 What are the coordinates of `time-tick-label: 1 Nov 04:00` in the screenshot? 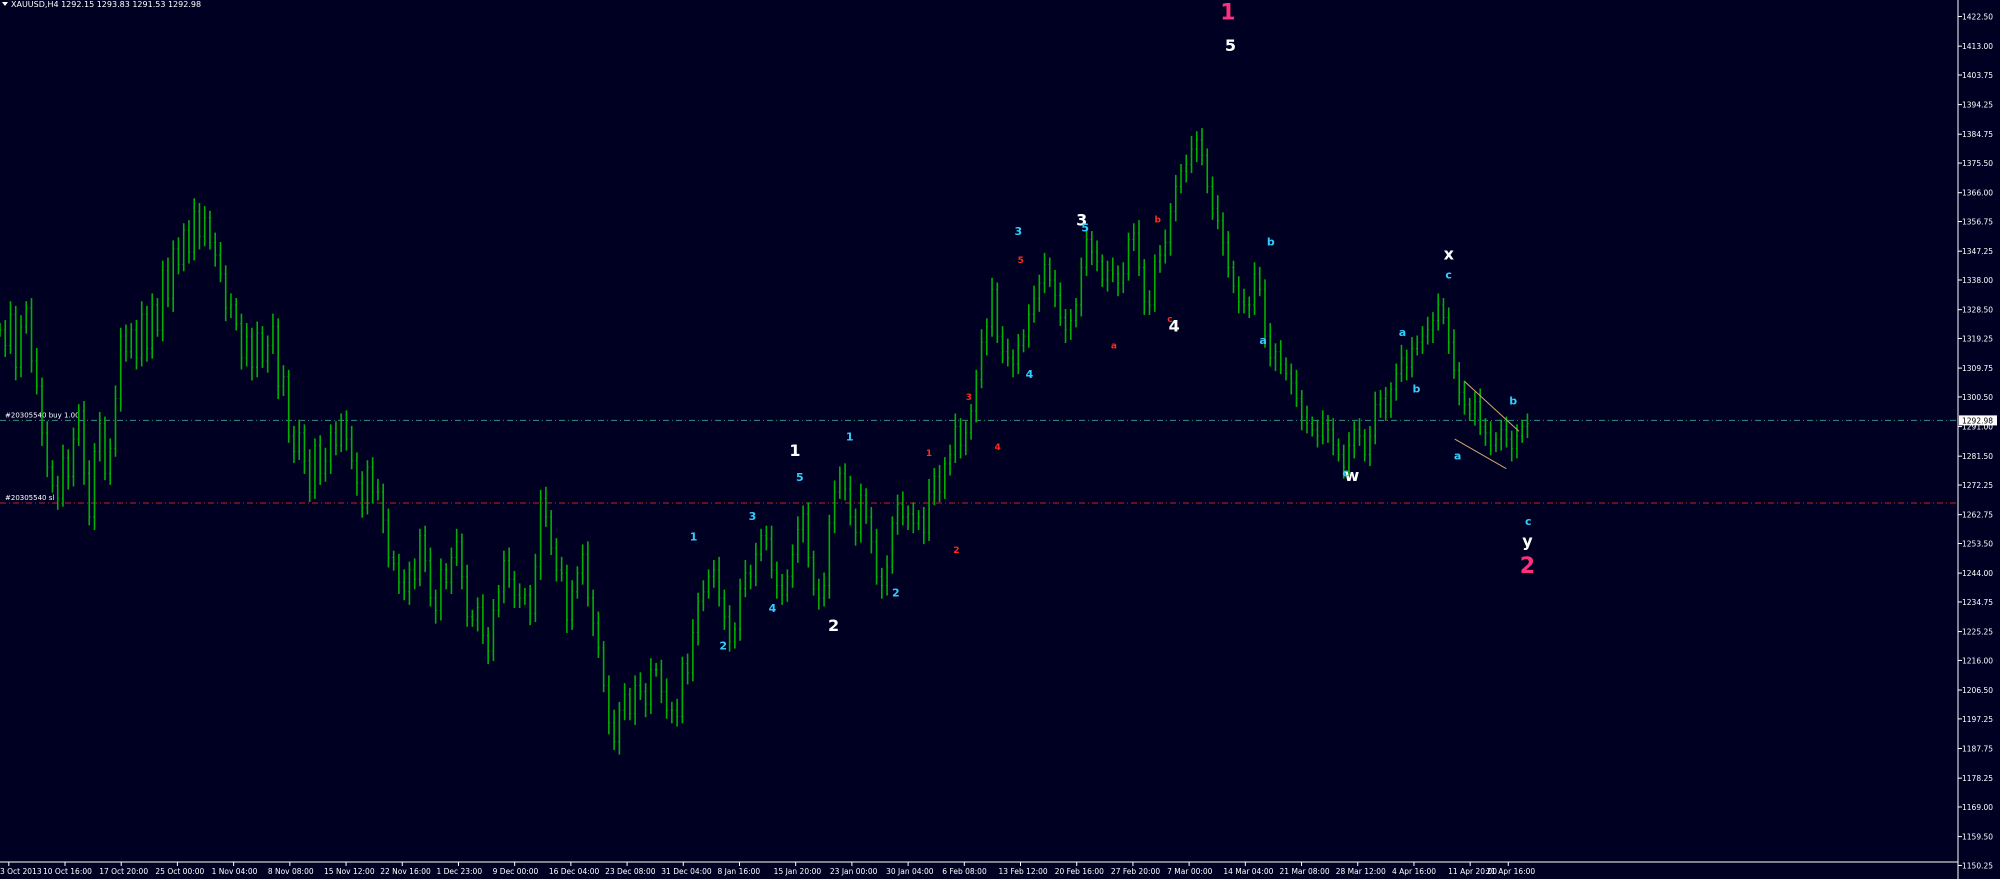 It's located at (235, 871).